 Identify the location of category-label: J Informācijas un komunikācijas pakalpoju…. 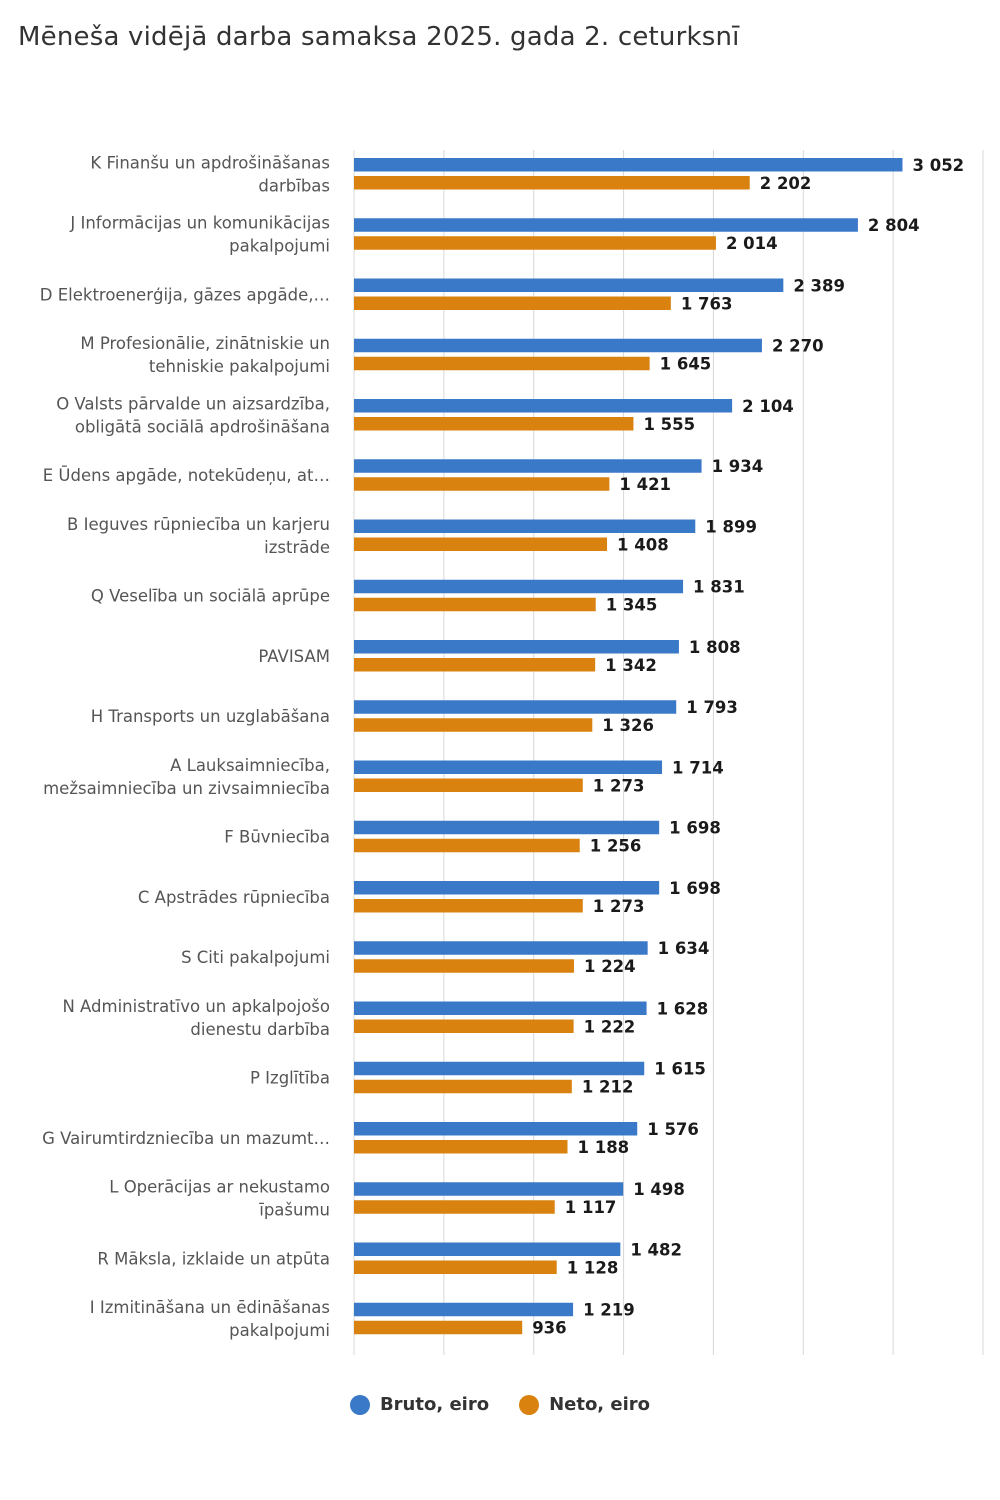
(199, 235).